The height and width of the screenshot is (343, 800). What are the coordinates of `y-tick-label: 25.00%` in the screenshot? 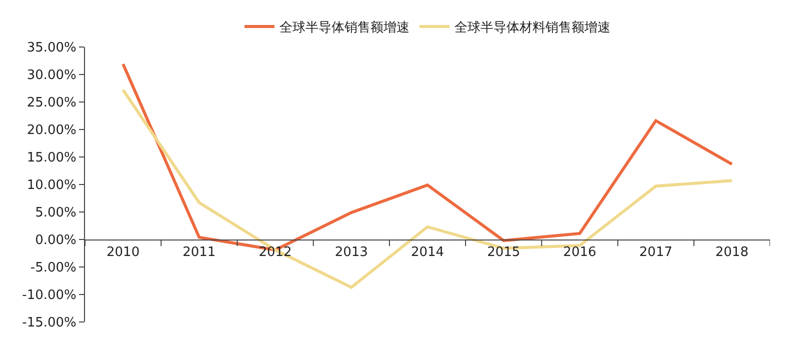 It's located at (51, 103).